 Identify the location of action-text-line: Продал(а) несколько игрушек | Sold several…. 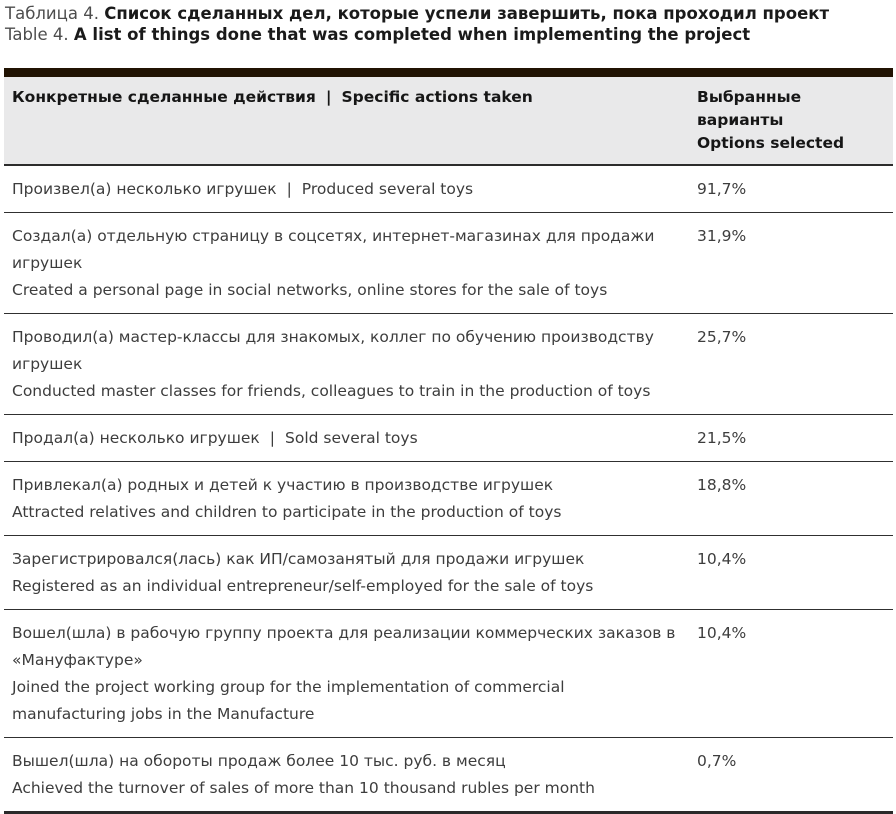
(347, 438).